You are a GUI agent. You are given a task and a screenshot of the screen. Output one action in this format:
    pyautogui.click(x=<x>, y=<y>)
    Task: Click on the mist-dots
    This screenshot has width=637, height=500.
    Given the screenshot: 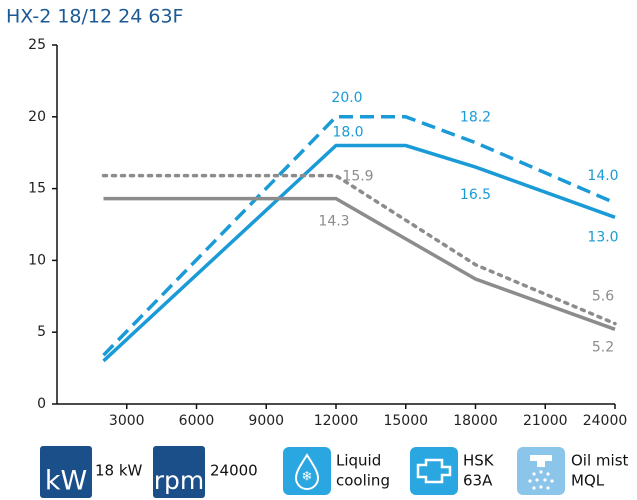 What is the action you would take?
    pyautogui.click(x=541, y=480)
    